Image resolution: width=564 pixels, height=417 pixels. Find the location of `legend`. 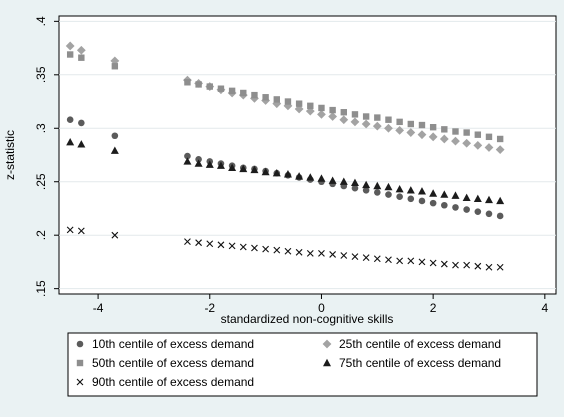

legend is located at coordinates (302, 364).